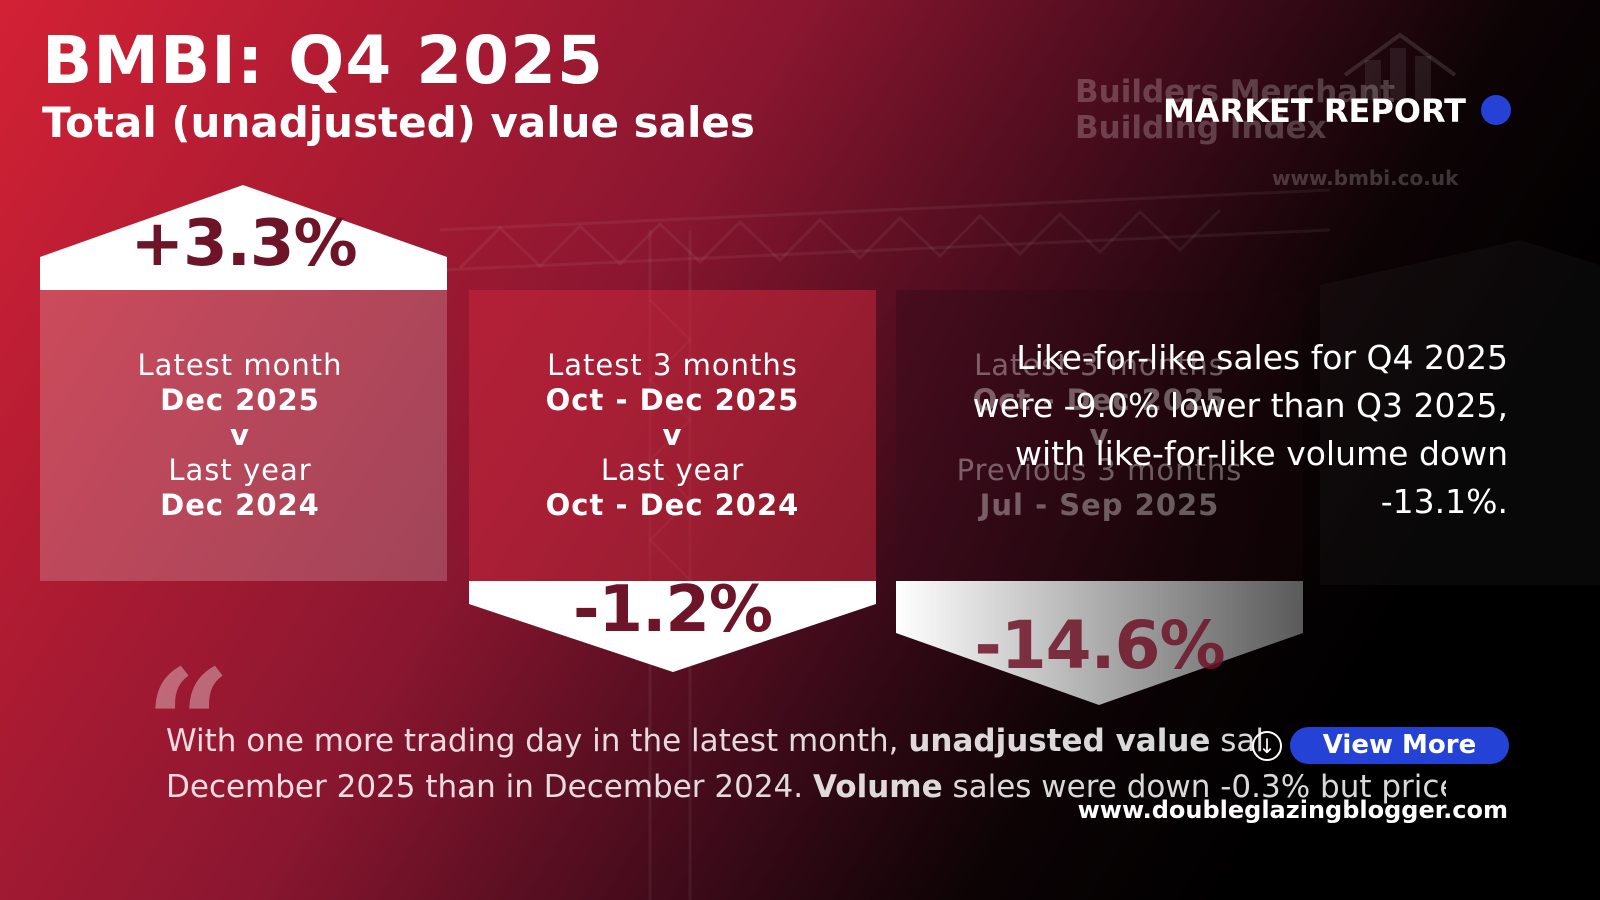 The width and height of the screenshot is (1600, 900). I want to click on tile-2-line5: Oct - Dec 2024, so click(672, 505).